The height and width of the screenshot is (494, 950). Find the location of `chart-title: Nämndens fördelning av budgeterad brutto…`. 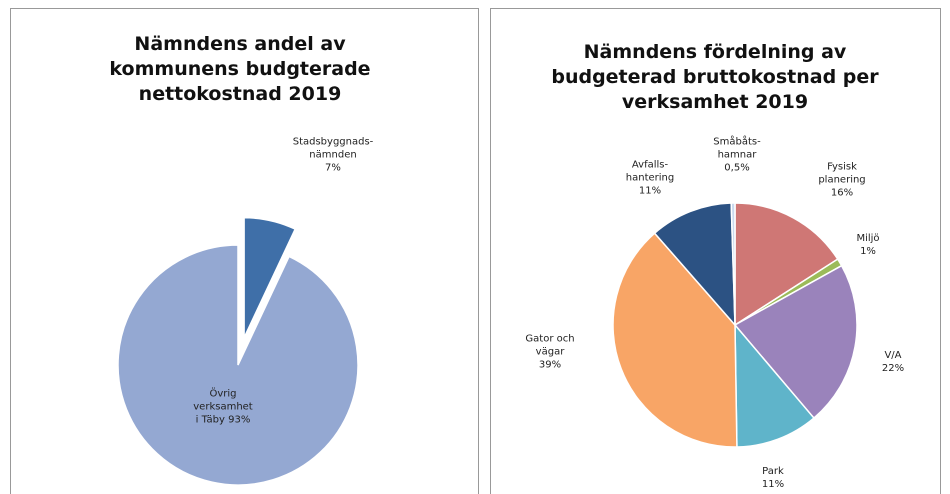

chart-title: Nämndens fördelning av budgeterad brutto… is located at coordinates (715, 77).